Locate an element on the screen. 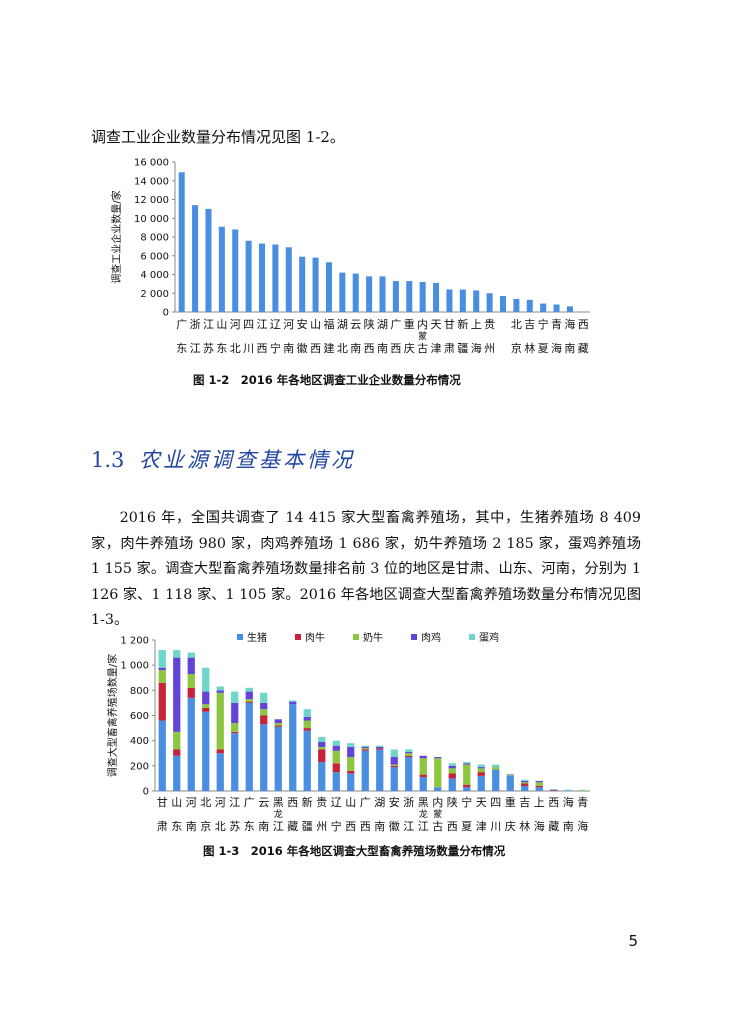 The image size is (730, 1024). svg-text: 南 is located at coordinates (263, 826).